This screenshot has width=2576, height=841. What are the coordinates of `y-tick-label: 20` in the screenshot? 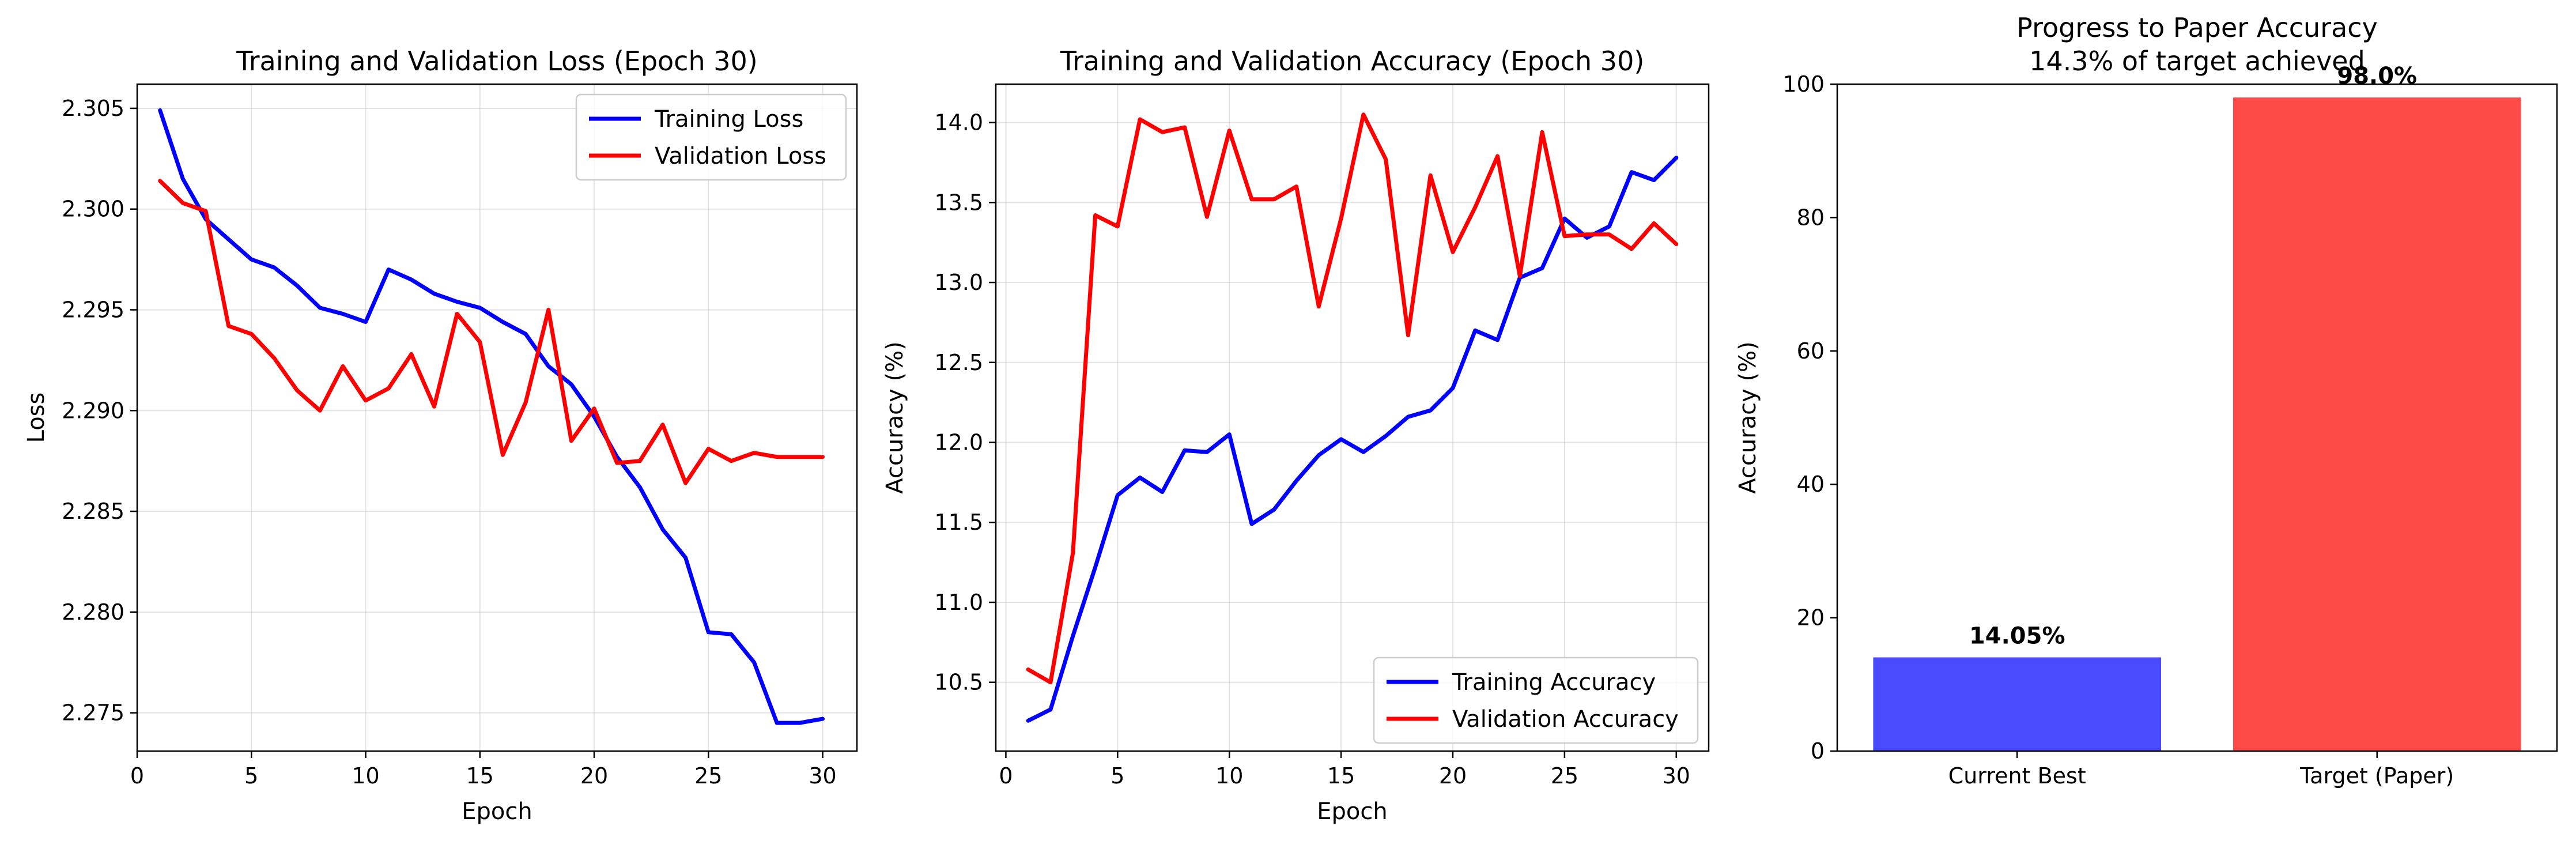 It's located at (1811, 618).